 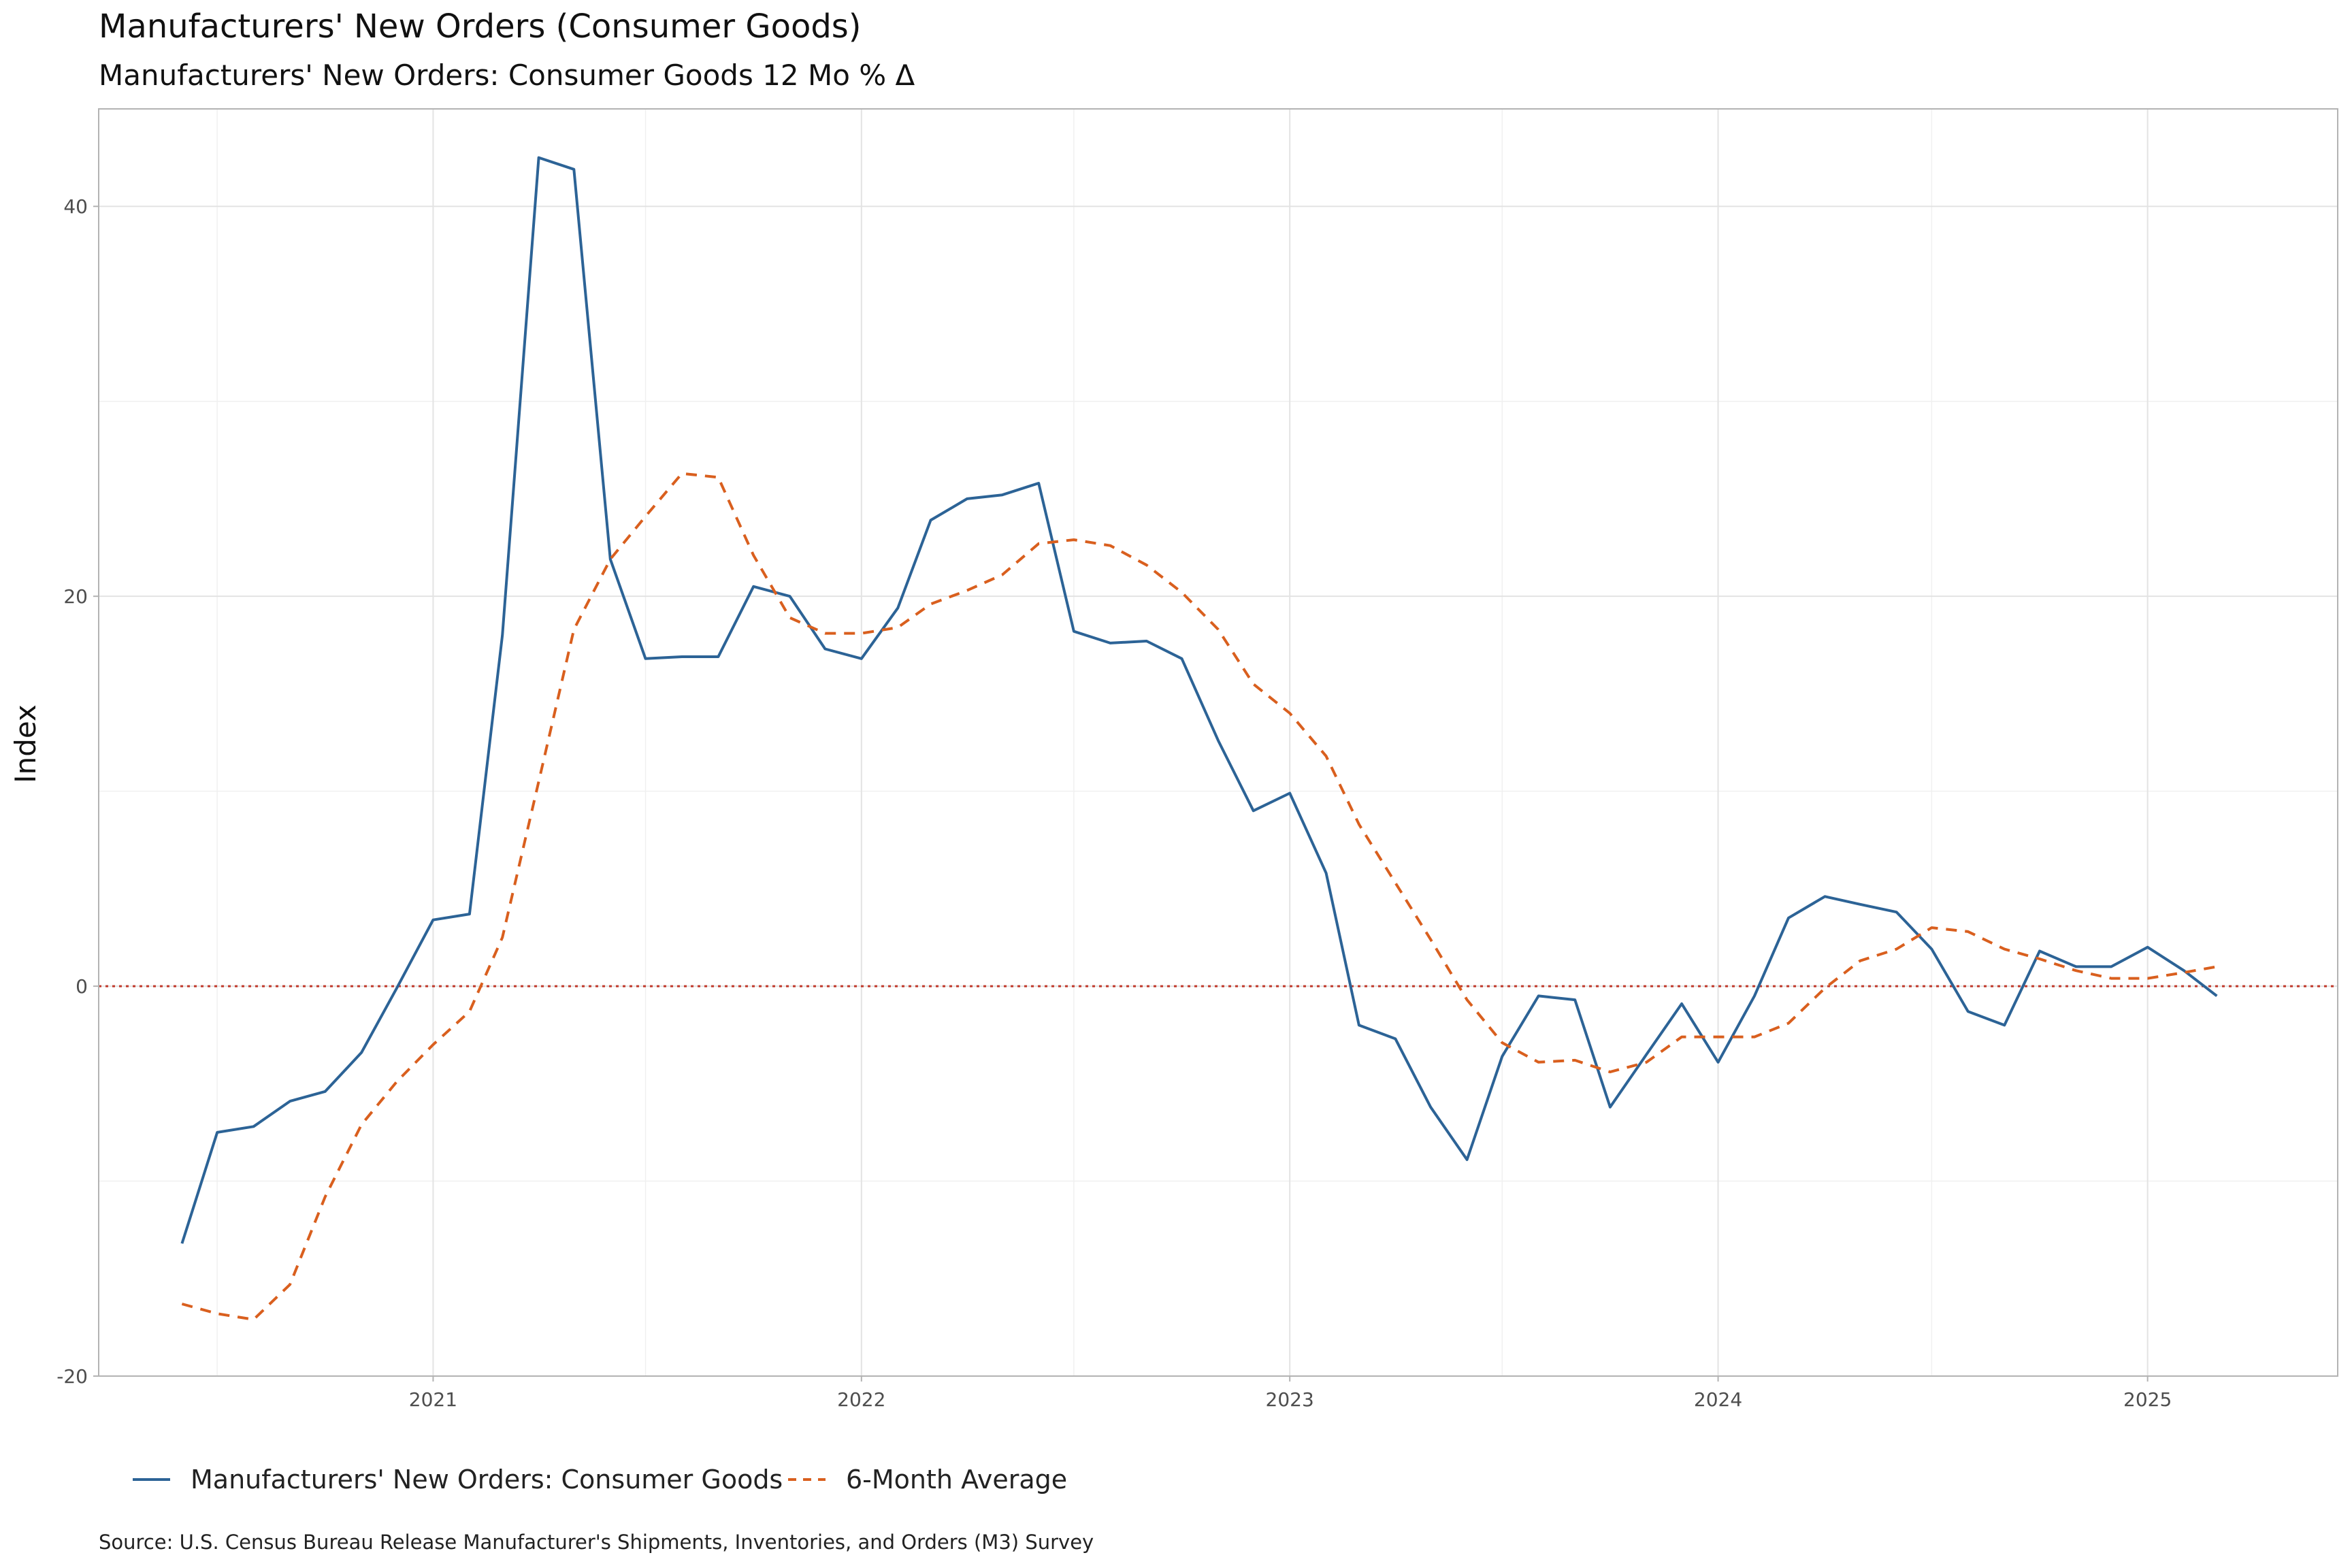 I want to click on y-tick-label: -20, so click(x=72, y=1376).